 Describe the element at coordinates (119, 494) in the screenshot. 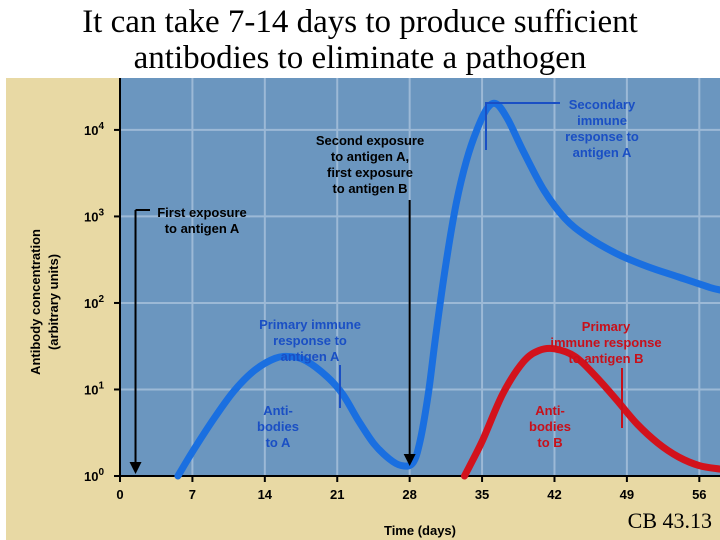

I see `x-tick-label: 0` at that location.